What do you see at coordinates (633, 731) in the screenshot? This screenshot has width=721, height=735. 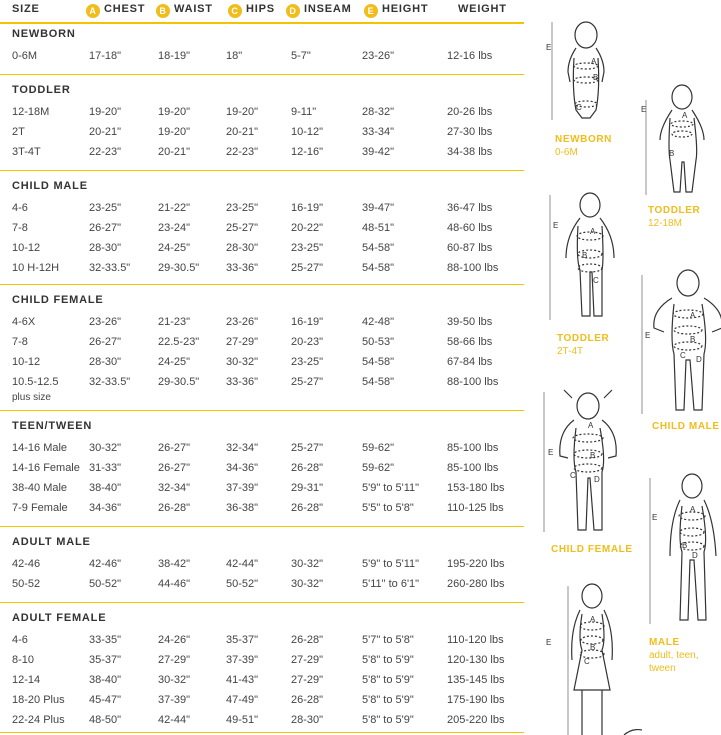 I see `partial-figure-edge` at bounding box center [633, 731].